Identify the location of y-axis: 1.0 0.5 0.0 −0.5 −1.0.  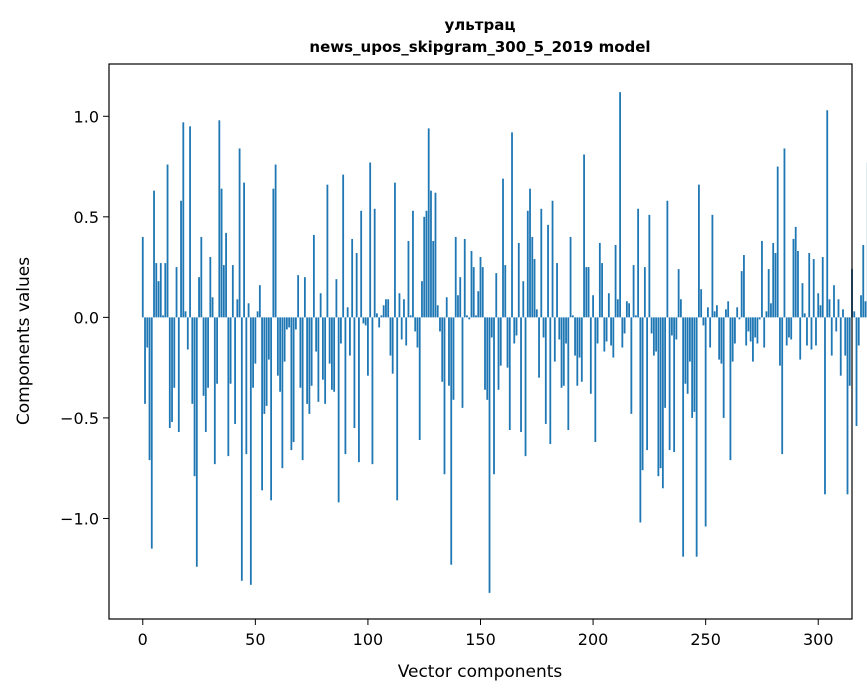
(84, 317).